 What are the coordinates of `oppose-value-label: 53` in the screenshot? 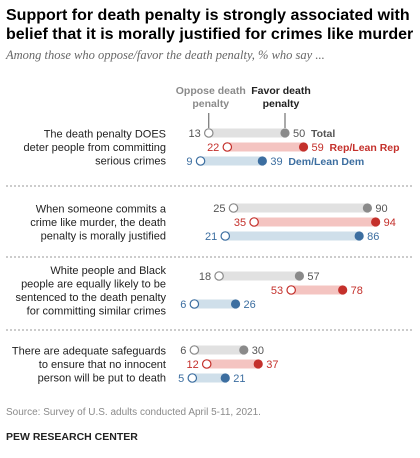 It's located at (277, 291).